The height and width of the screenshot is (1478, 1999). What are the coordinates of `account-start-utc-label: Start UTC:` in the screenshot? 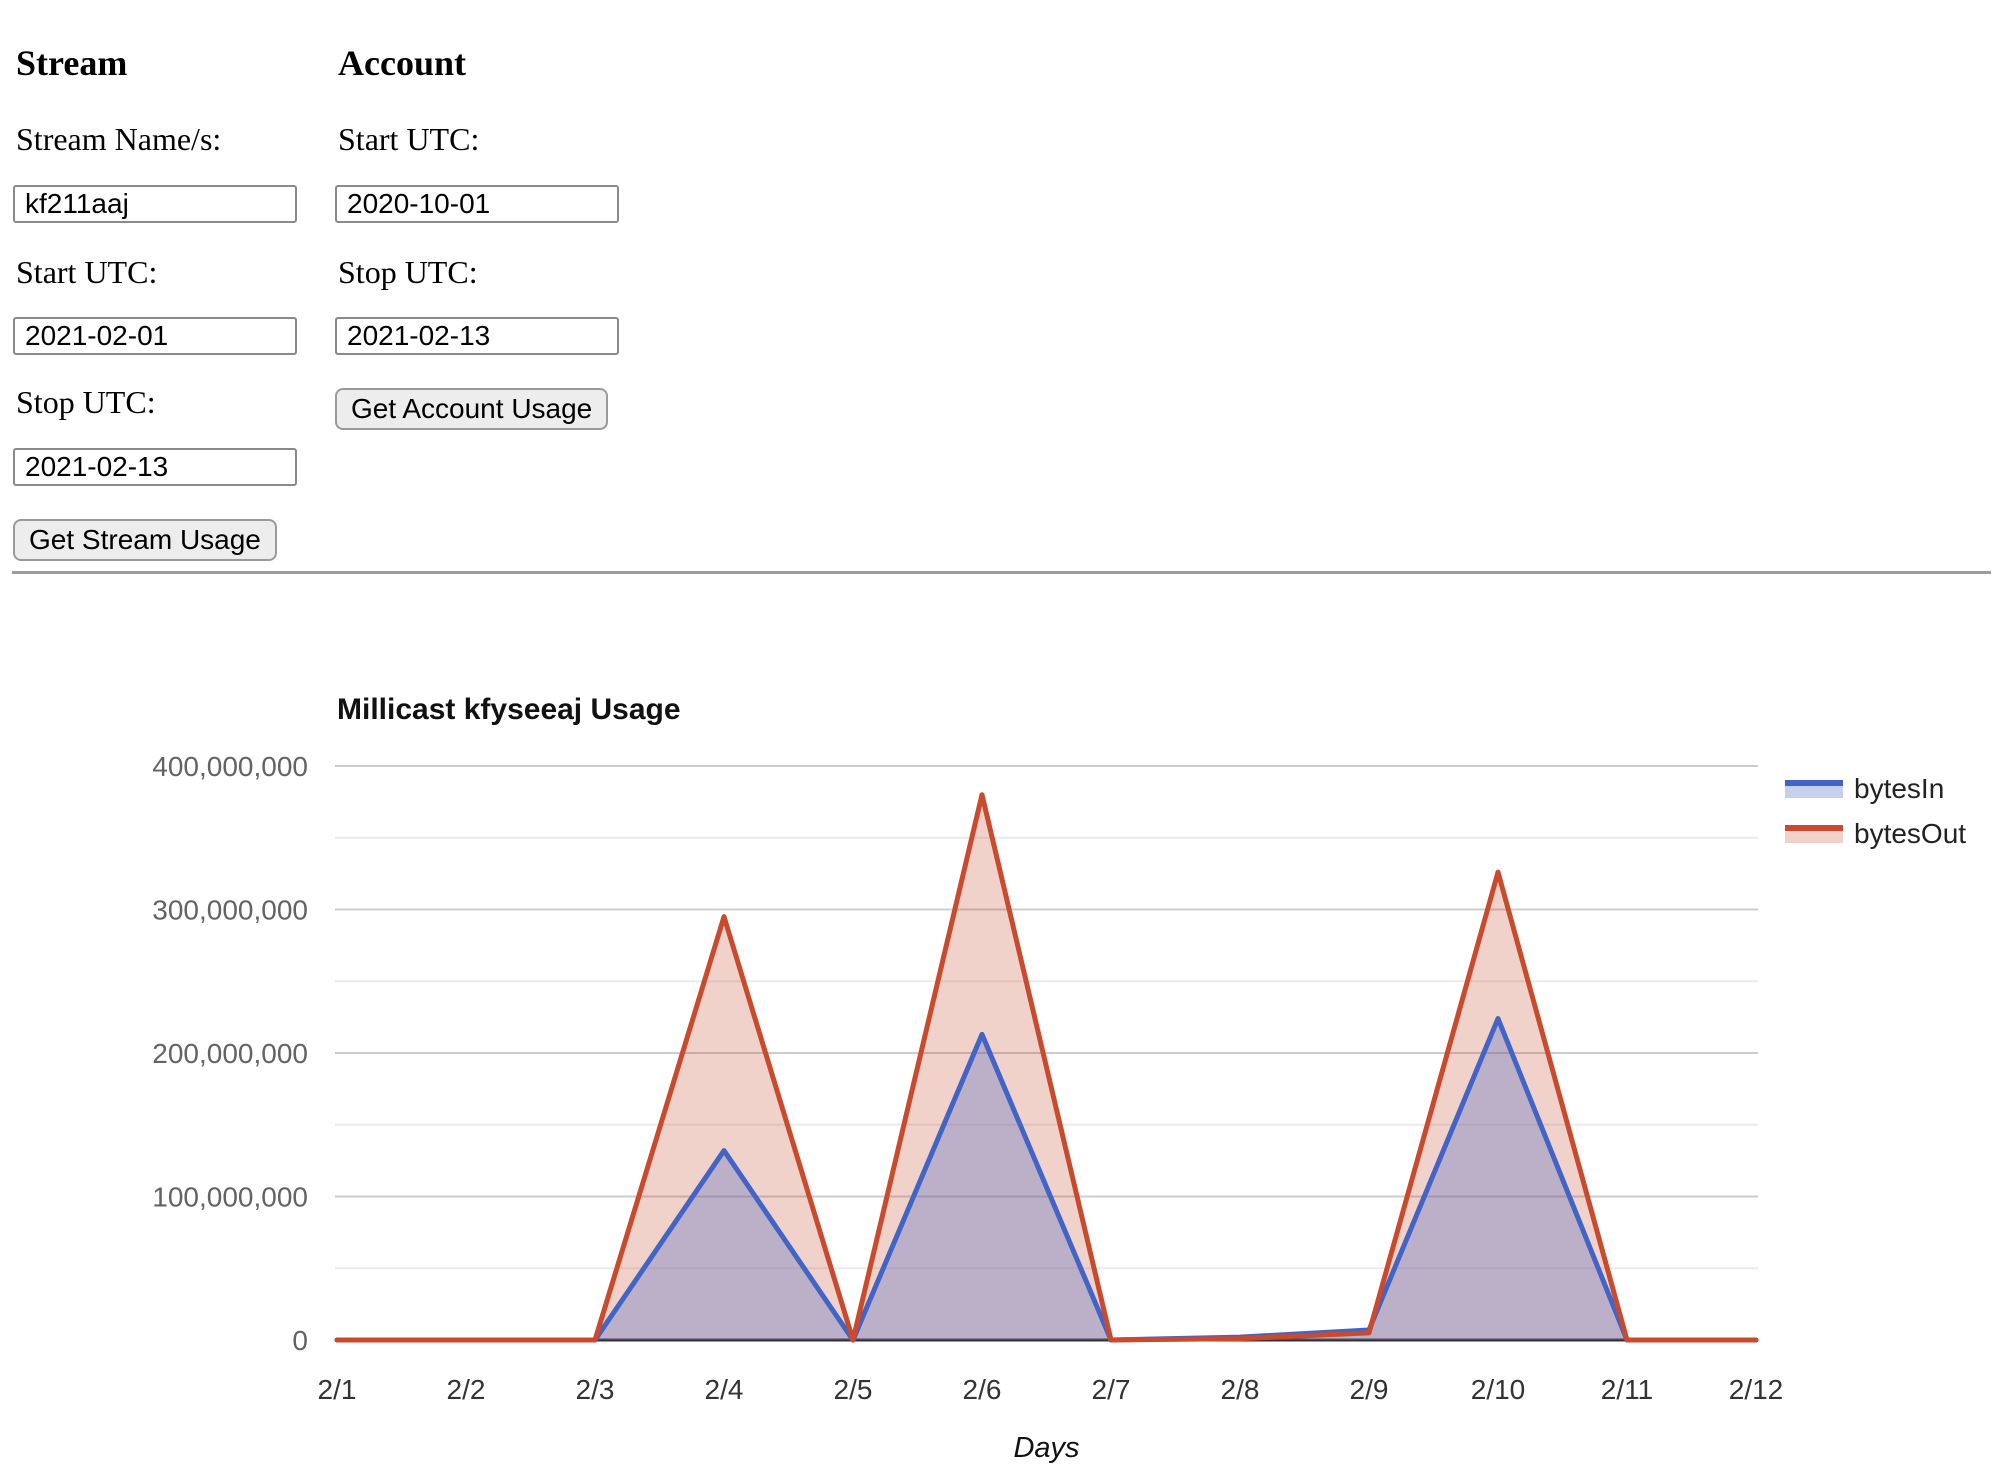 It's located at (409, 139).